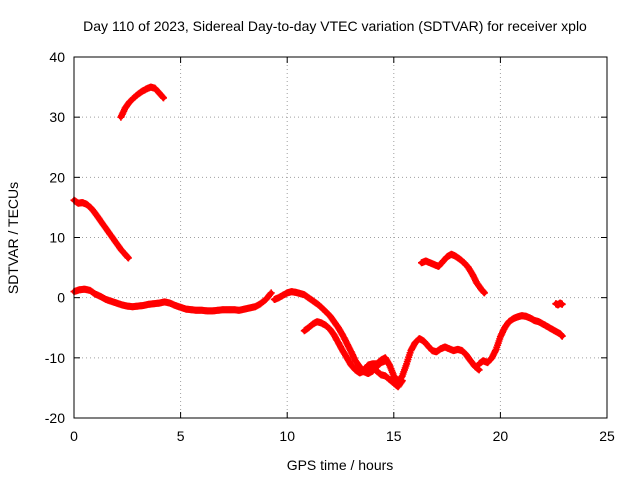 This screenshot has height=480, width=640. Describe the element at coordinates (13, 238) in the screenshot. I see `y-axis-label: SDTVAR / TECUs` at that location.